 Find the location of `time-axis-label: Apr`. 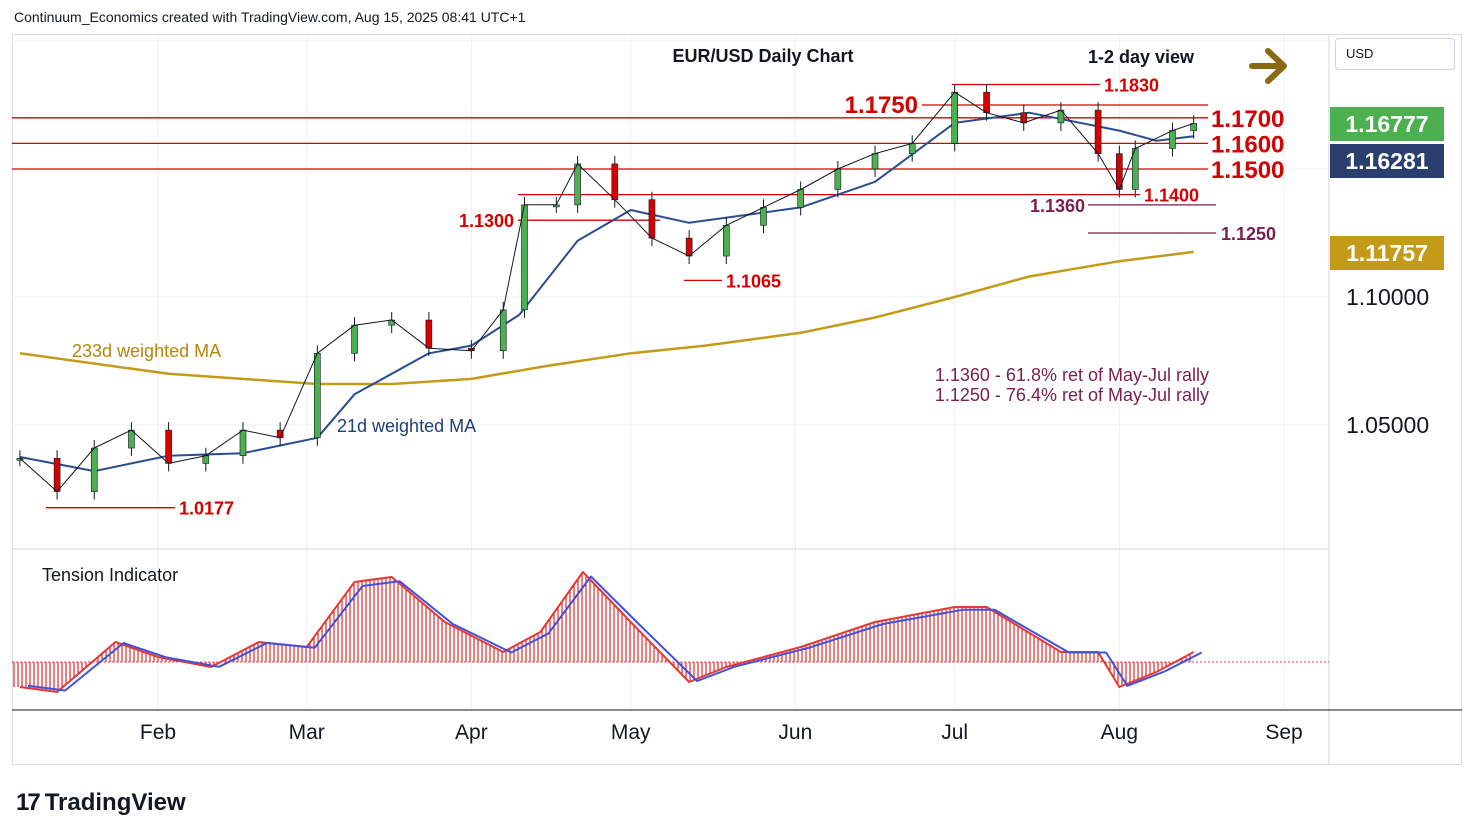

time-axis-label: Apr is located at coordinates (471, 732).